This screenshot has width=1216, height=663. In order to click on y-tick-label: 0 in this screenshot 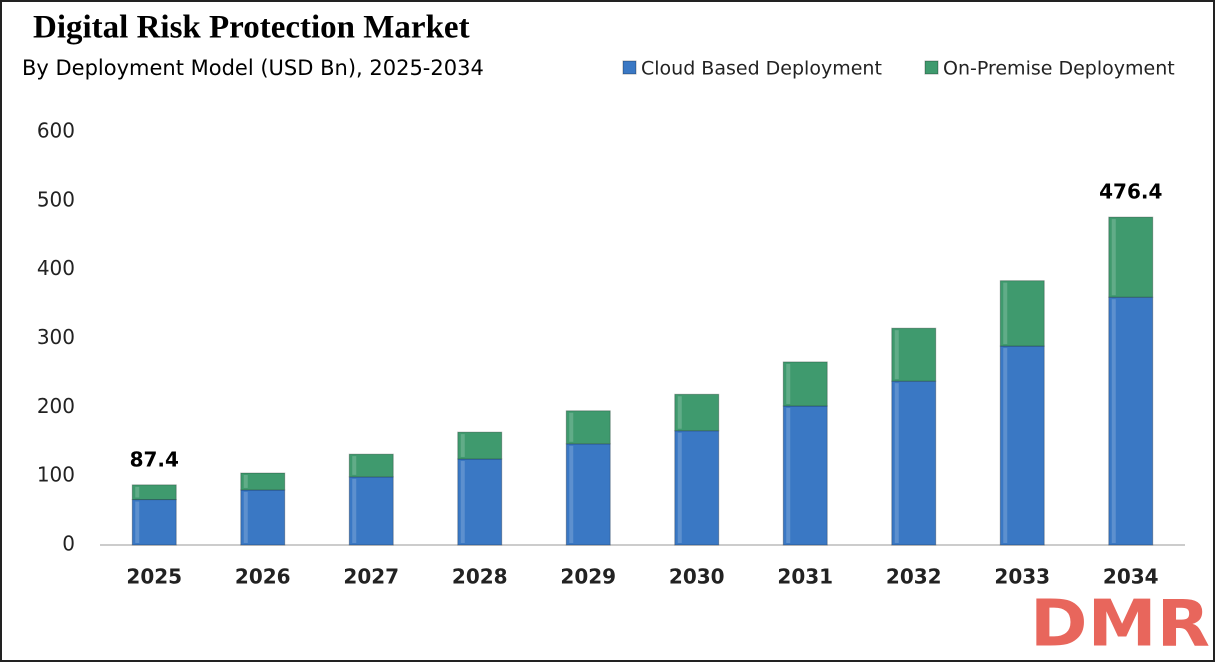, I will do `click(68, 544)`.